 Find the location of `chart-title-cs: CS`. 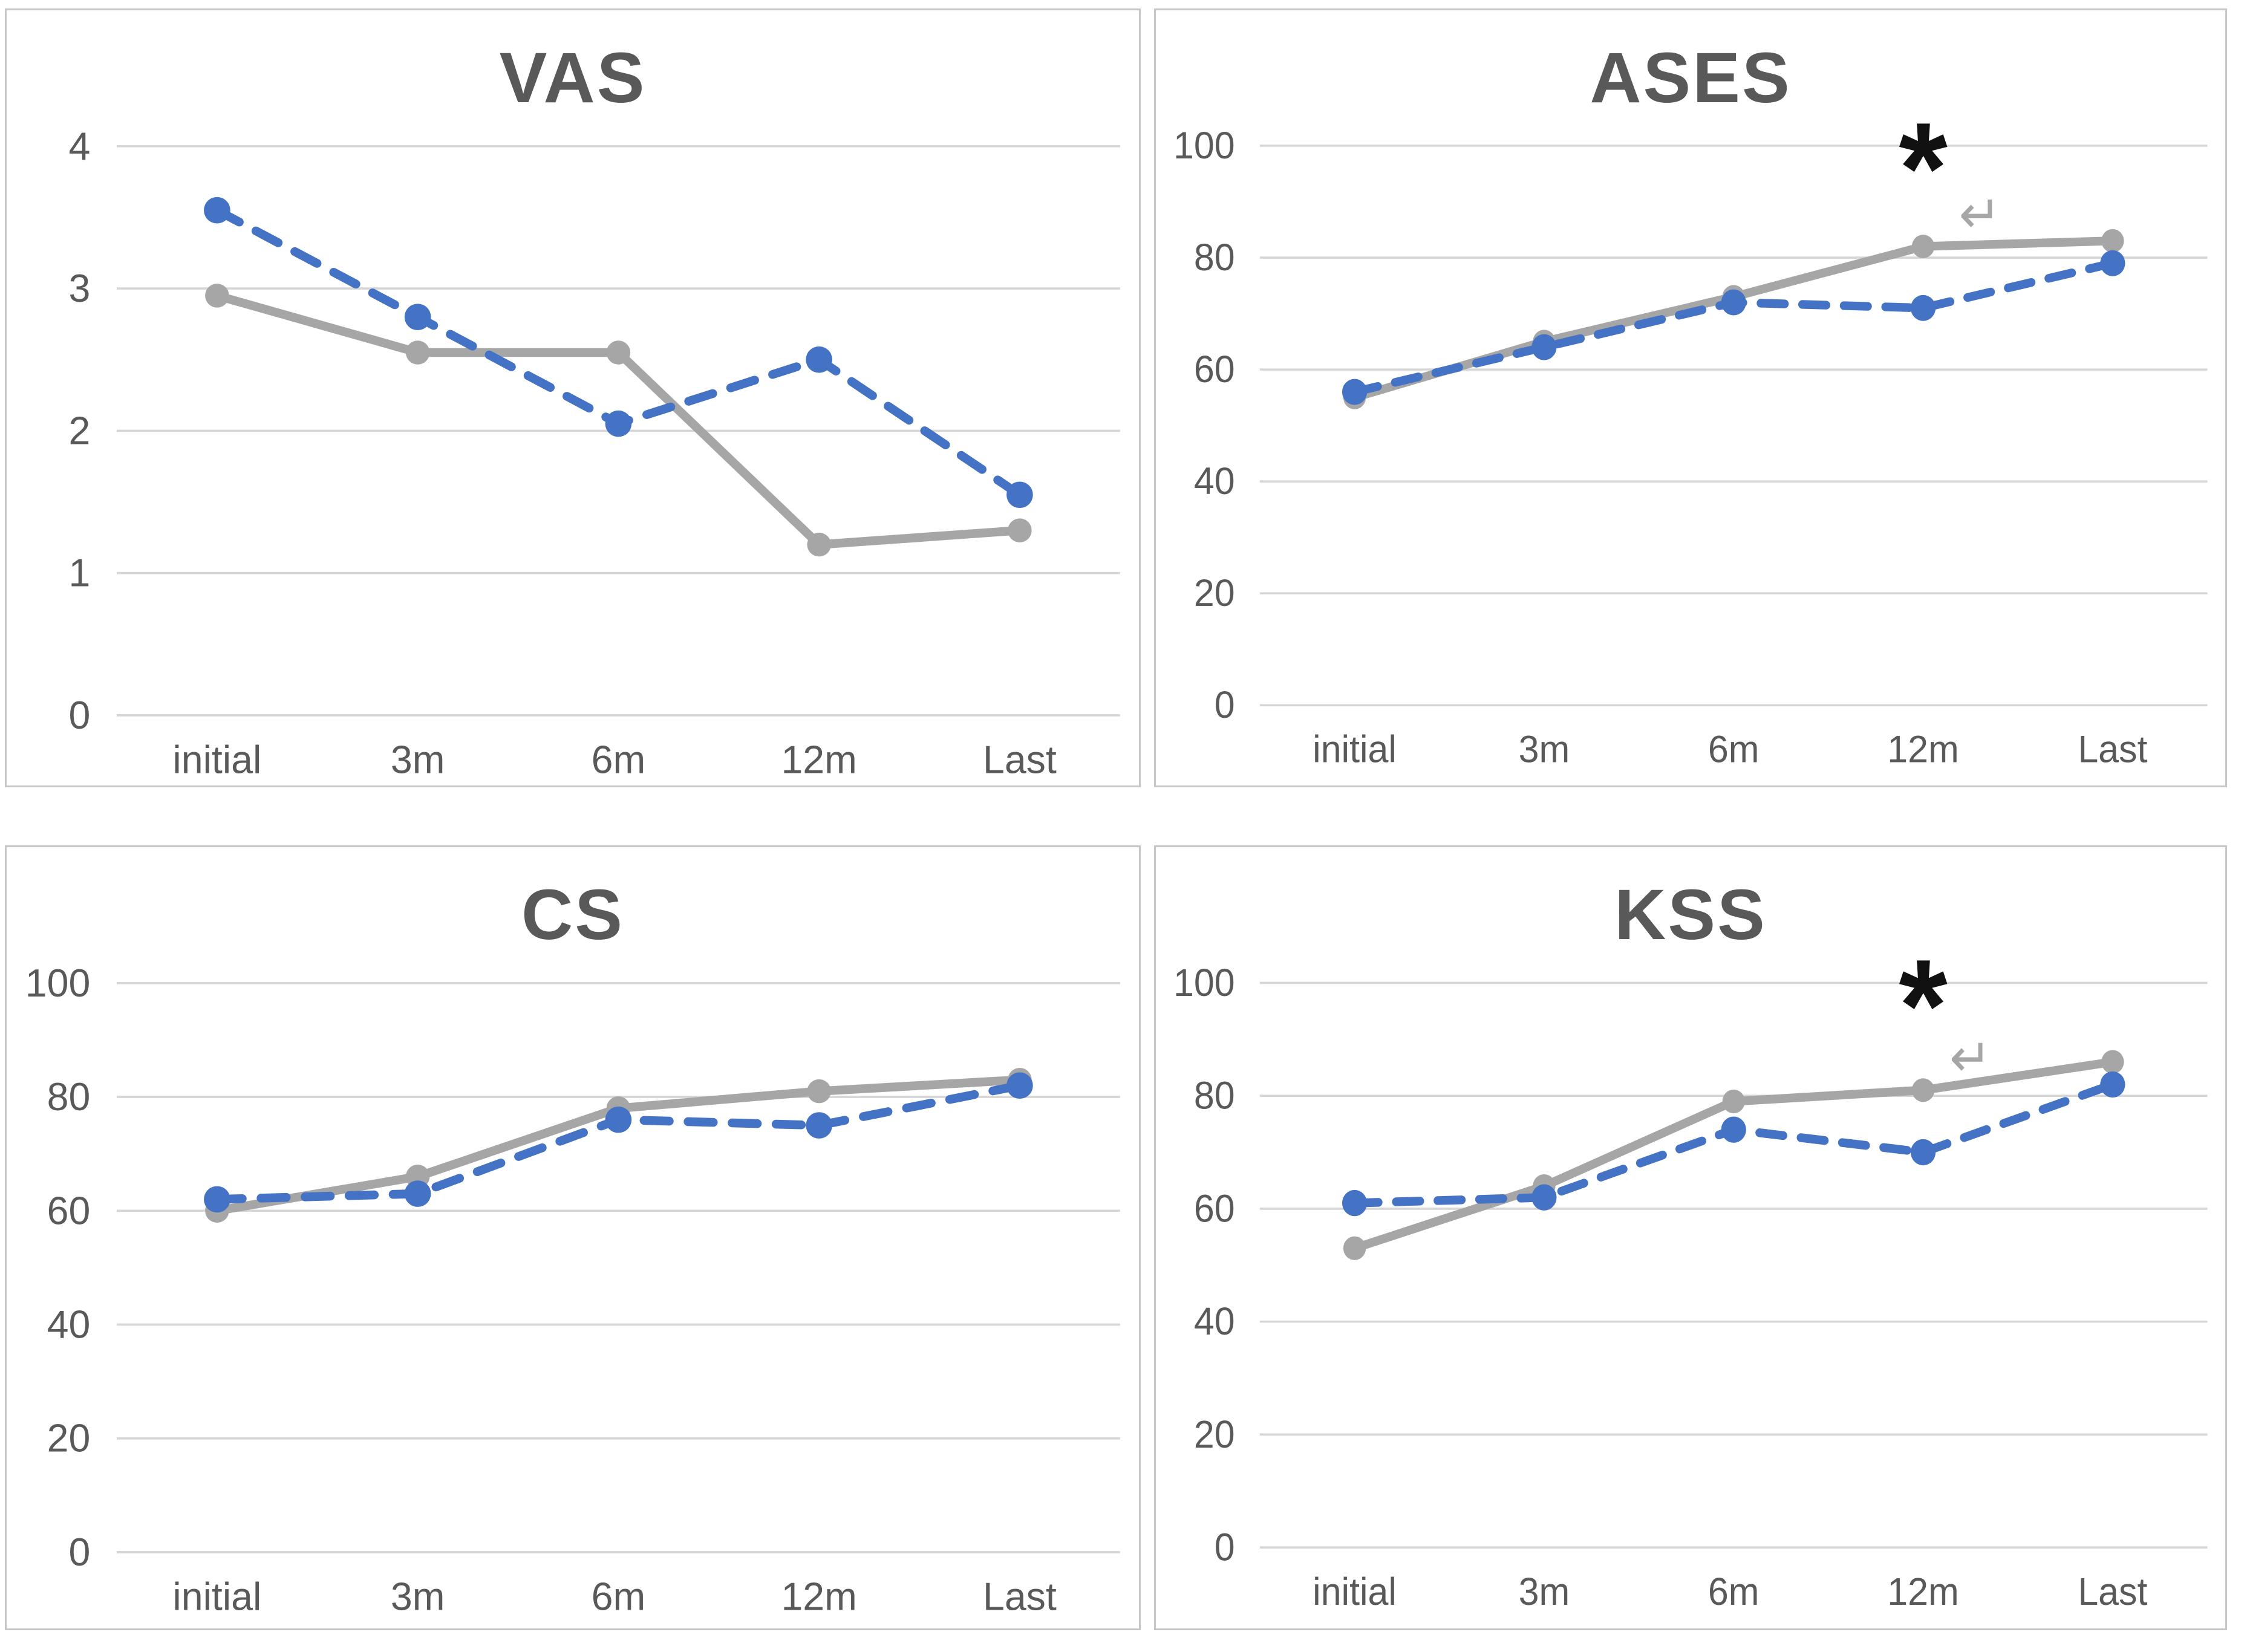

chart-title-cs: CS is located at coordinates (572, 915).